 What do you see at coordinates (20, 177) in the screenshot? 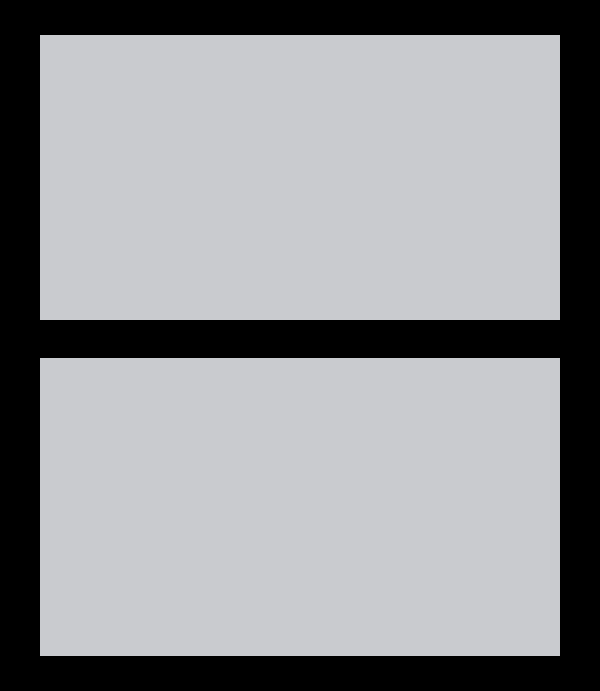
I see `top-chart-y-axis-left` at bounding box center [20, 177].